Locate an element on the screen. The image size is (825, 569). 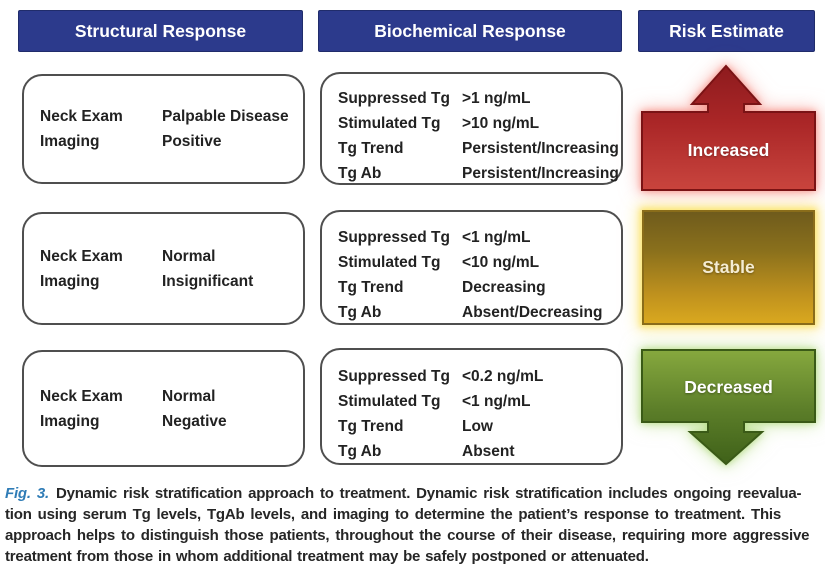
header-structural-response: Structural Response is located at coordinates (160, 31).